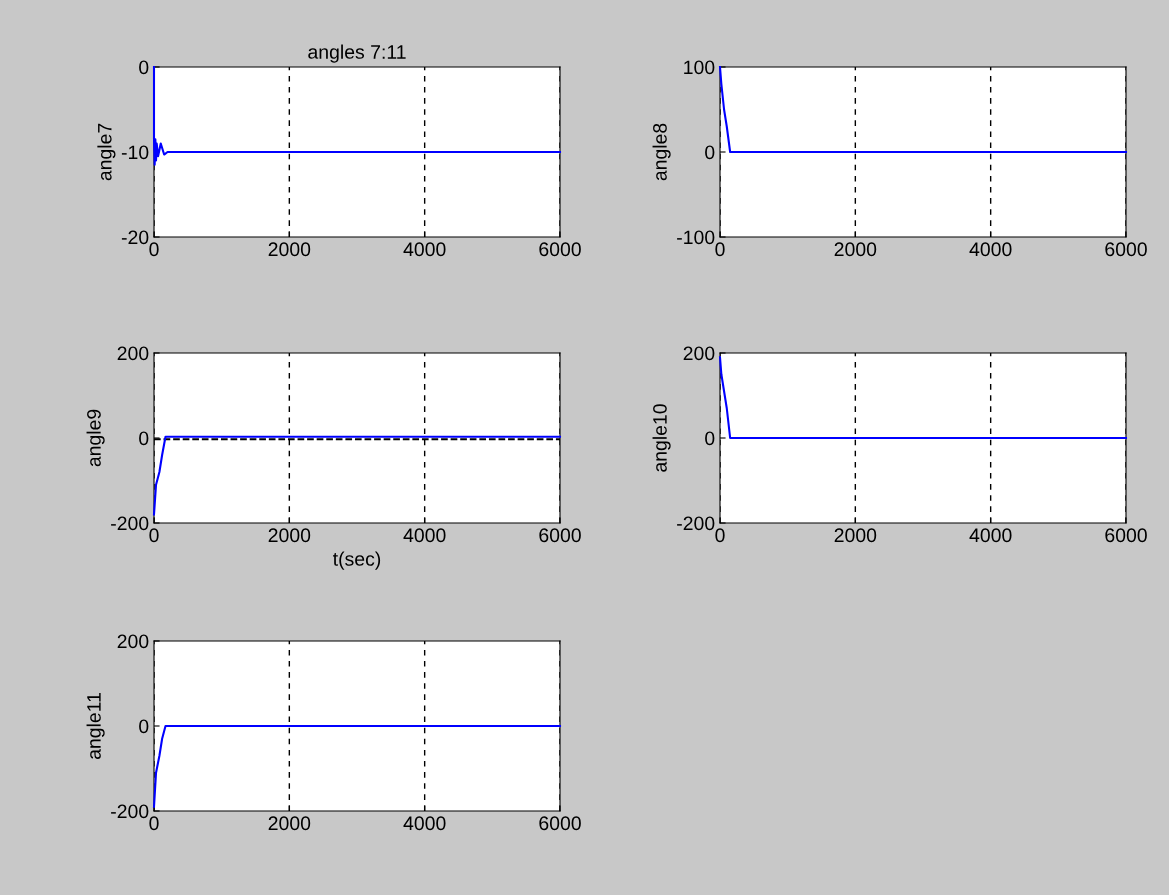 The width and height of the screenshot is (1169, 895). I want to click on y-tick-label: -20, so click(135, 237).